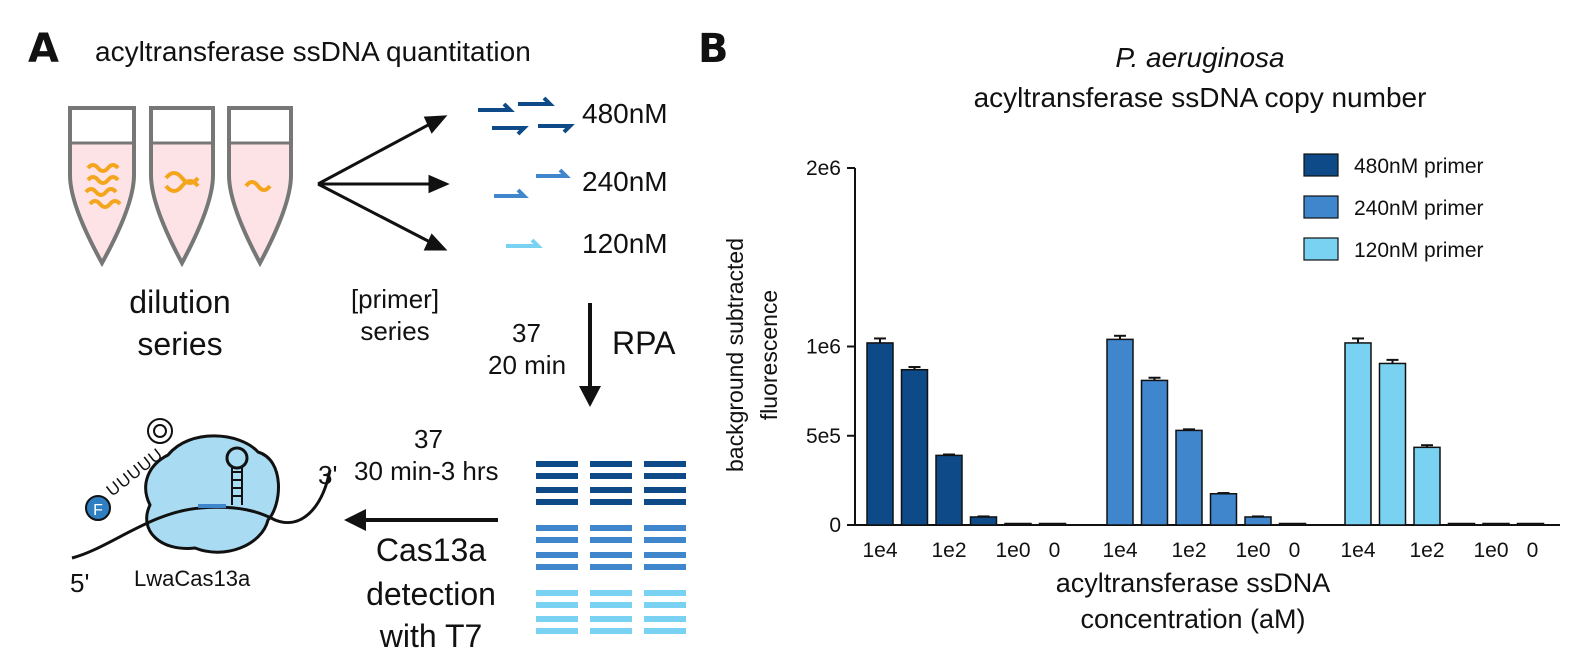  I want to click on y-tick-label: 1e6, so click(823, 347).